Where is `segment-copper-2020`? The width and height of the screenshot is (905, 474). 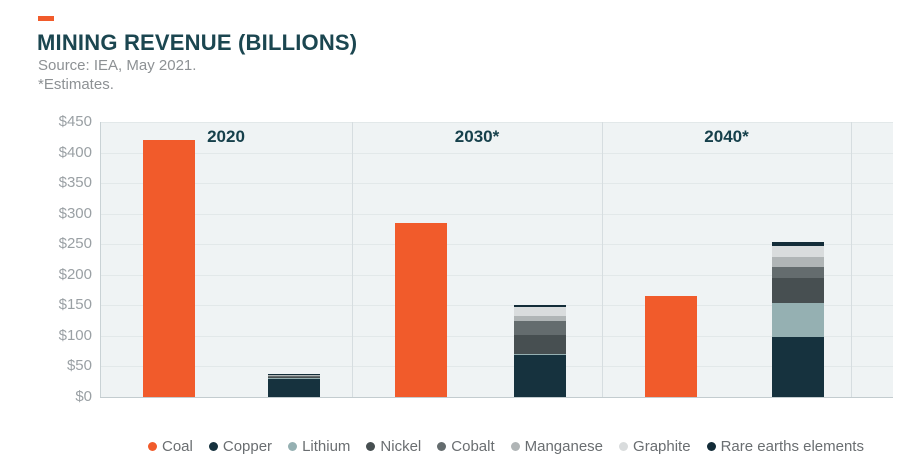
segment-copper-2020 is located at coordinates (294, 387).